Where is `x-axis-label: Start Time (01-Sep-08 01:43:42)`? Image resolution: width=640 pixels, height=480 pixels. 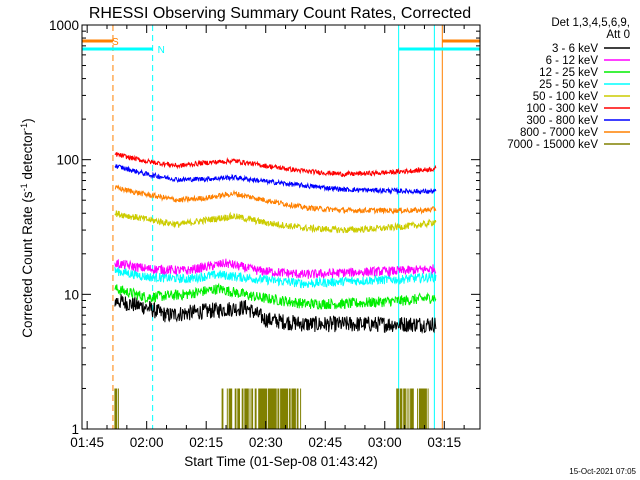
x-axis-label: Start Time (01-Sep-08 01:43:42) is located at coordinates (281, 461).